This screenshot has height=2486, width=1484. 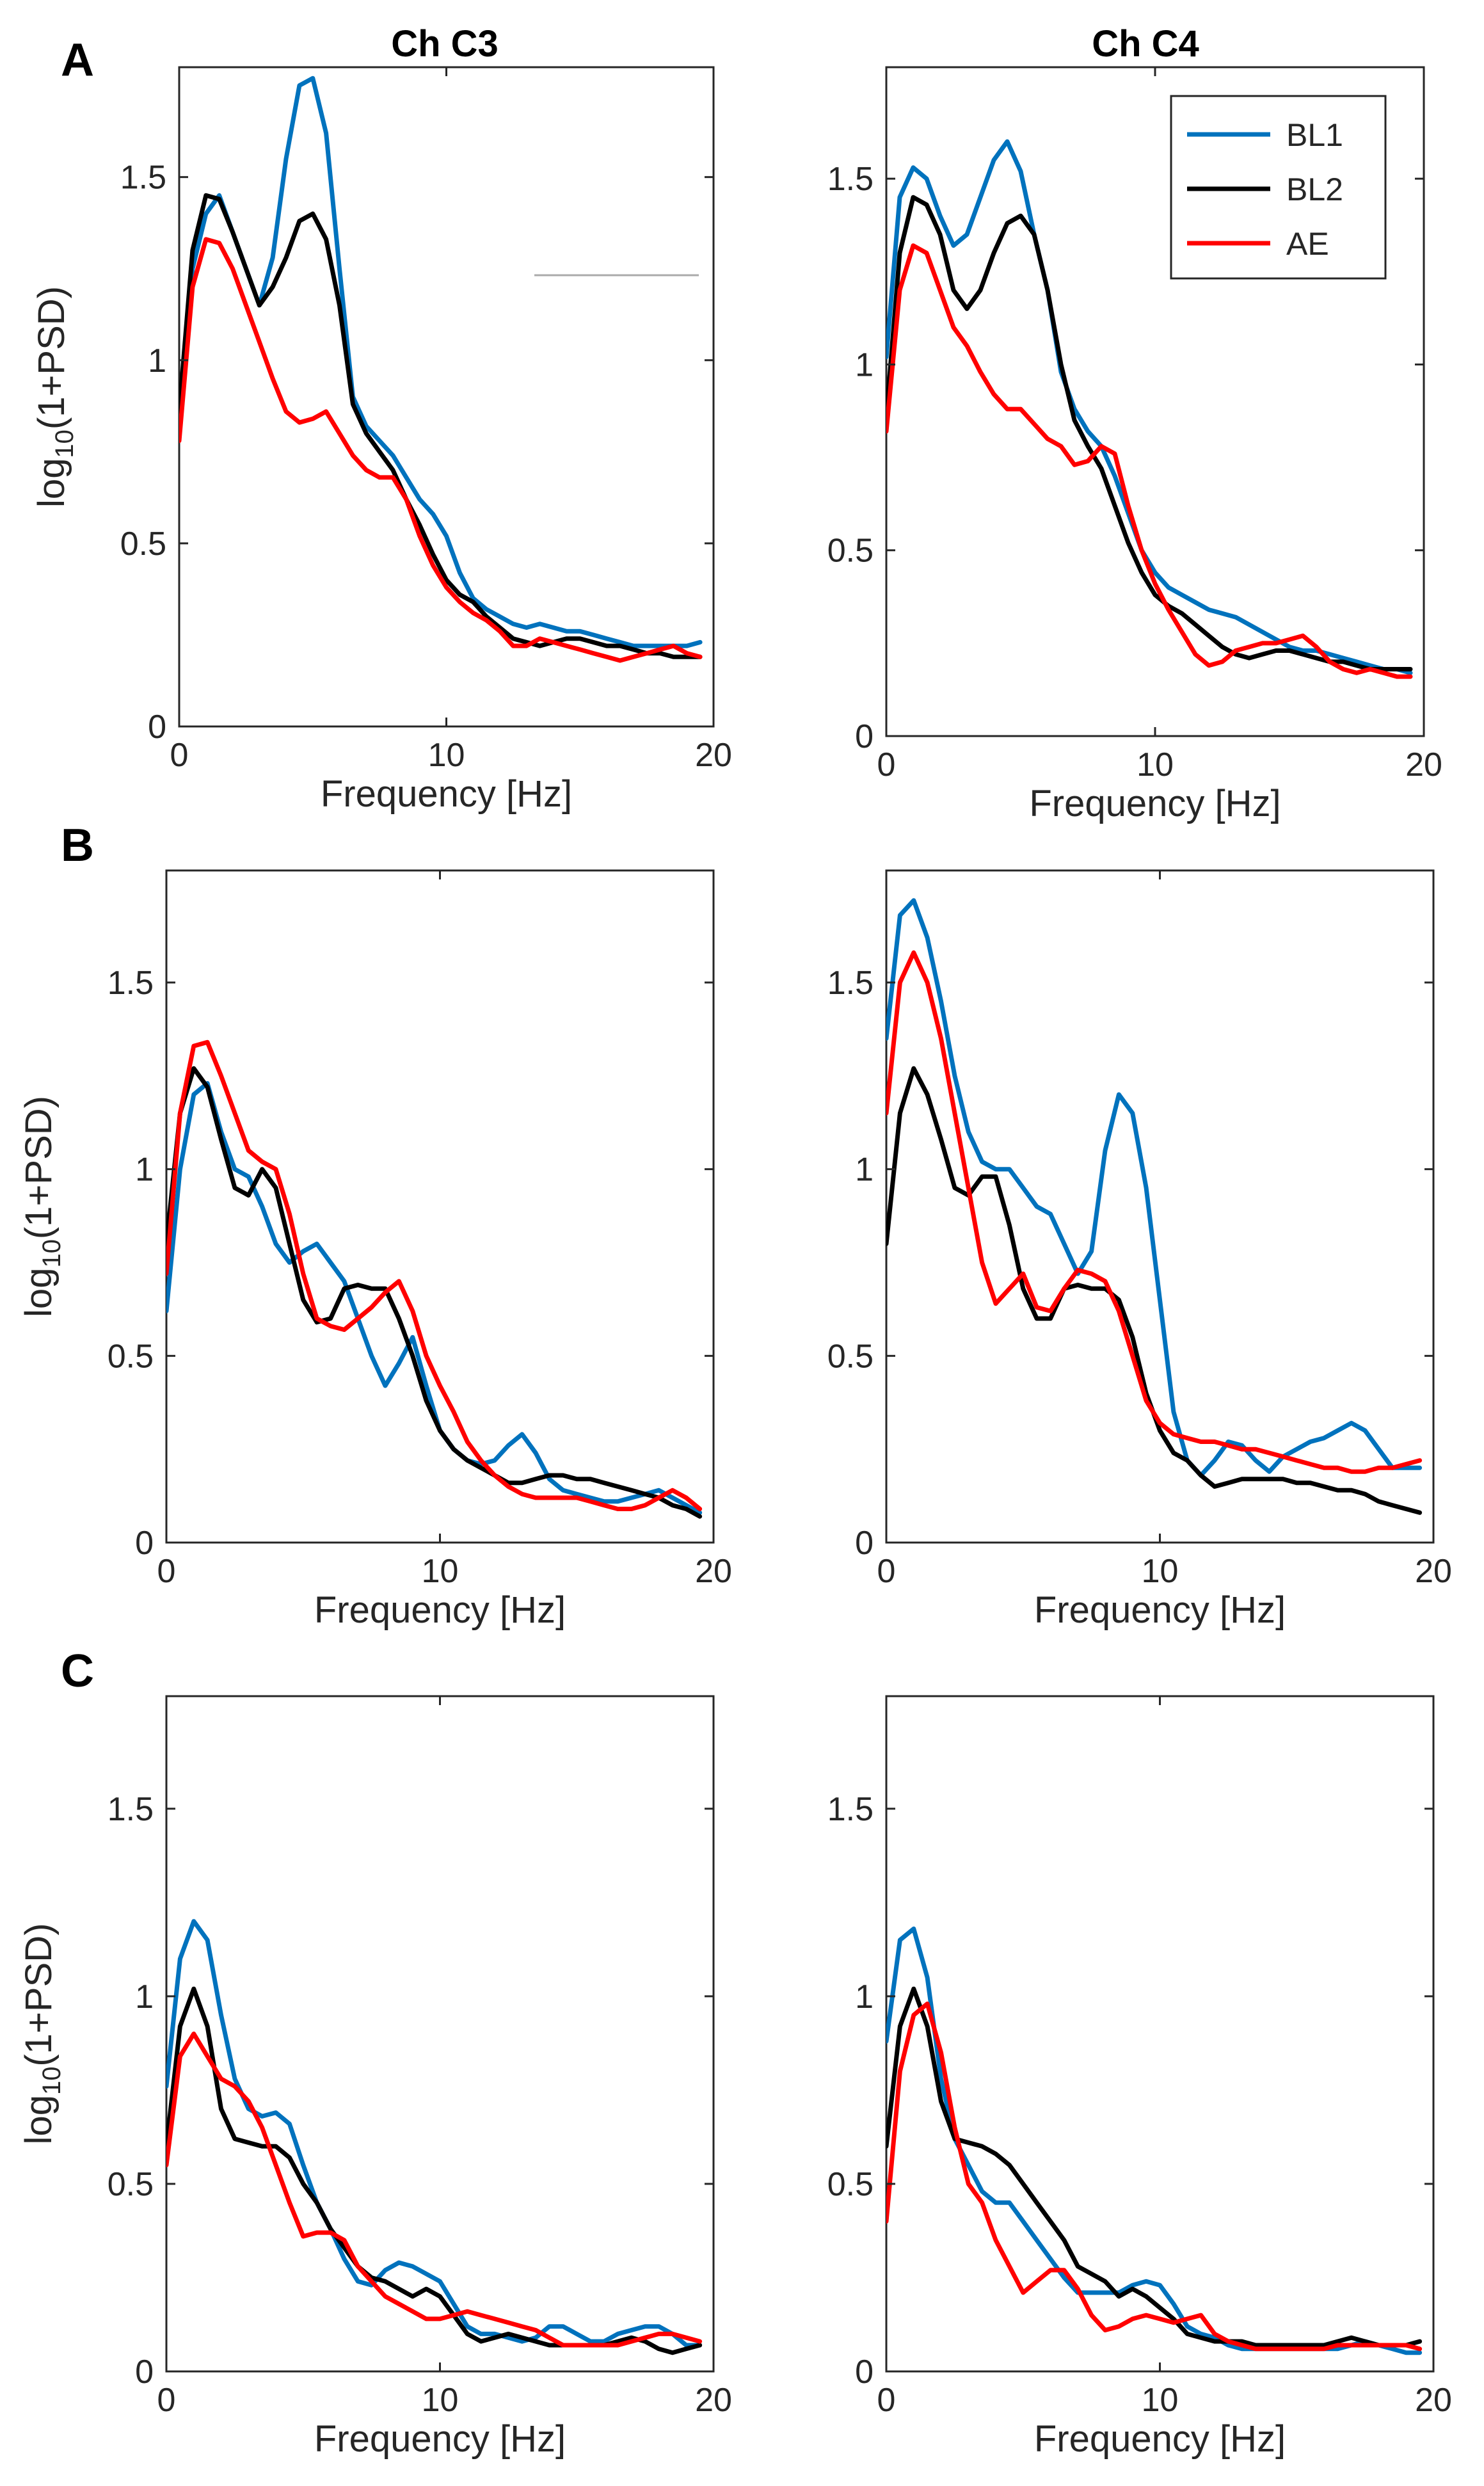 What do you see at coordinates (77, 60) in the screenshot?
I see `panel-label-a: A` at bounding box center [77, 60].